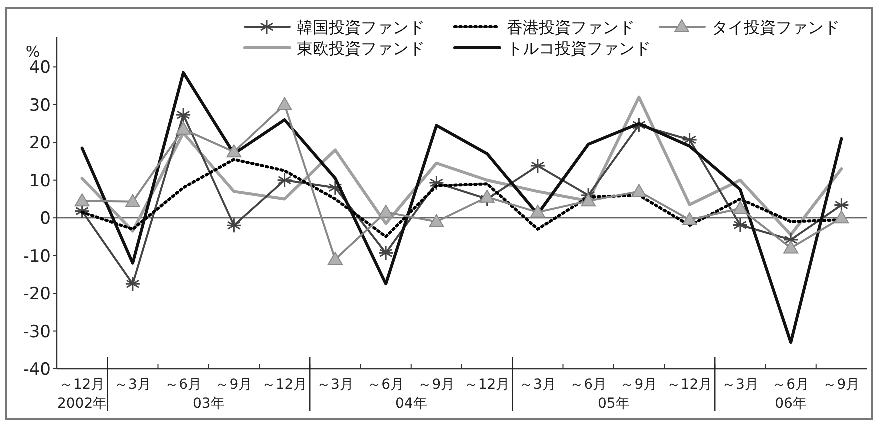  What do you see at coordinates (40, 68) in the screenshot?
I see `y-tick-label: 40` at bounding box center [40, 68].